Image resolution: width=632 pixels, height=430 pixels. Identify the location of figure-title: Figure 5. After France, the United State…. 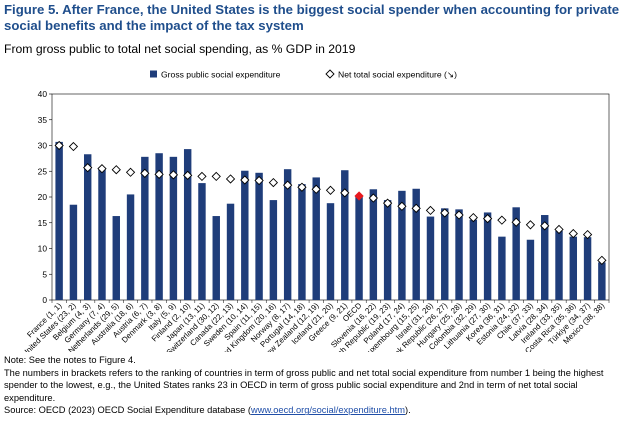
(312, 17).